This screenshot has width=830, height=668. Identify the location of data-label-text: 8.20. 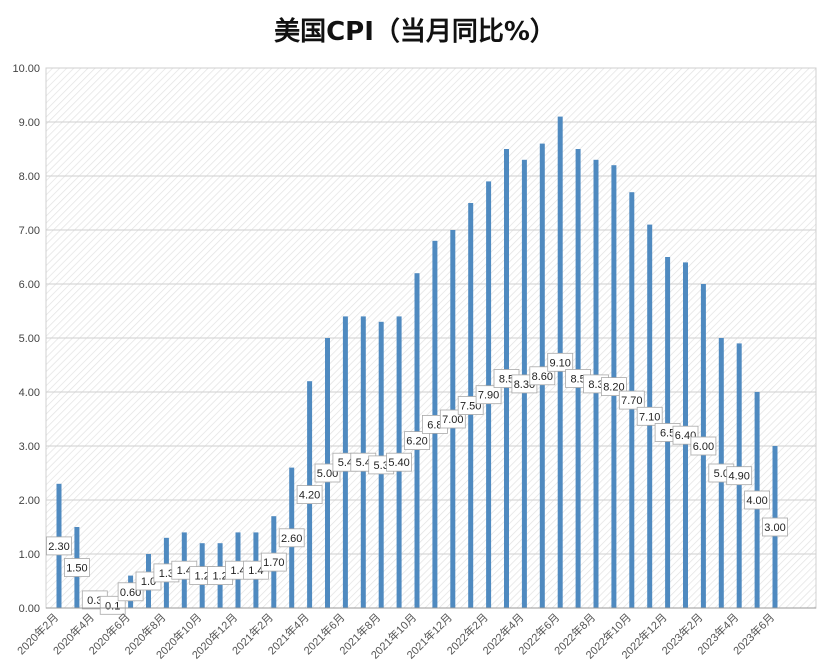
(613, 388).